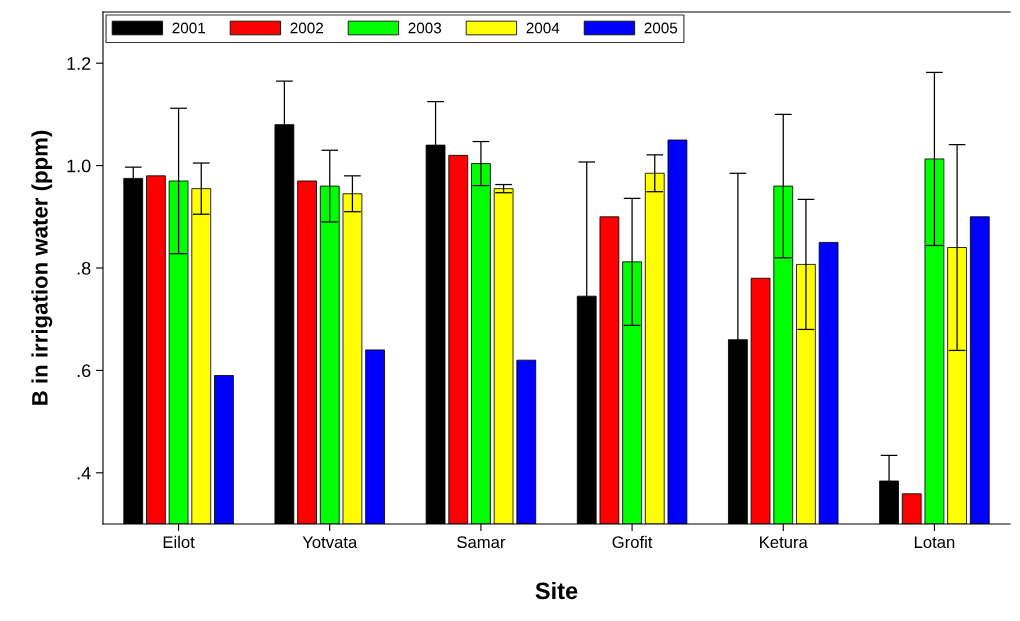 The image size is (1020, 621). Describe the element at coordinates (84, 268) in the screenshot. I see `y-tick-label: .8` at that location.